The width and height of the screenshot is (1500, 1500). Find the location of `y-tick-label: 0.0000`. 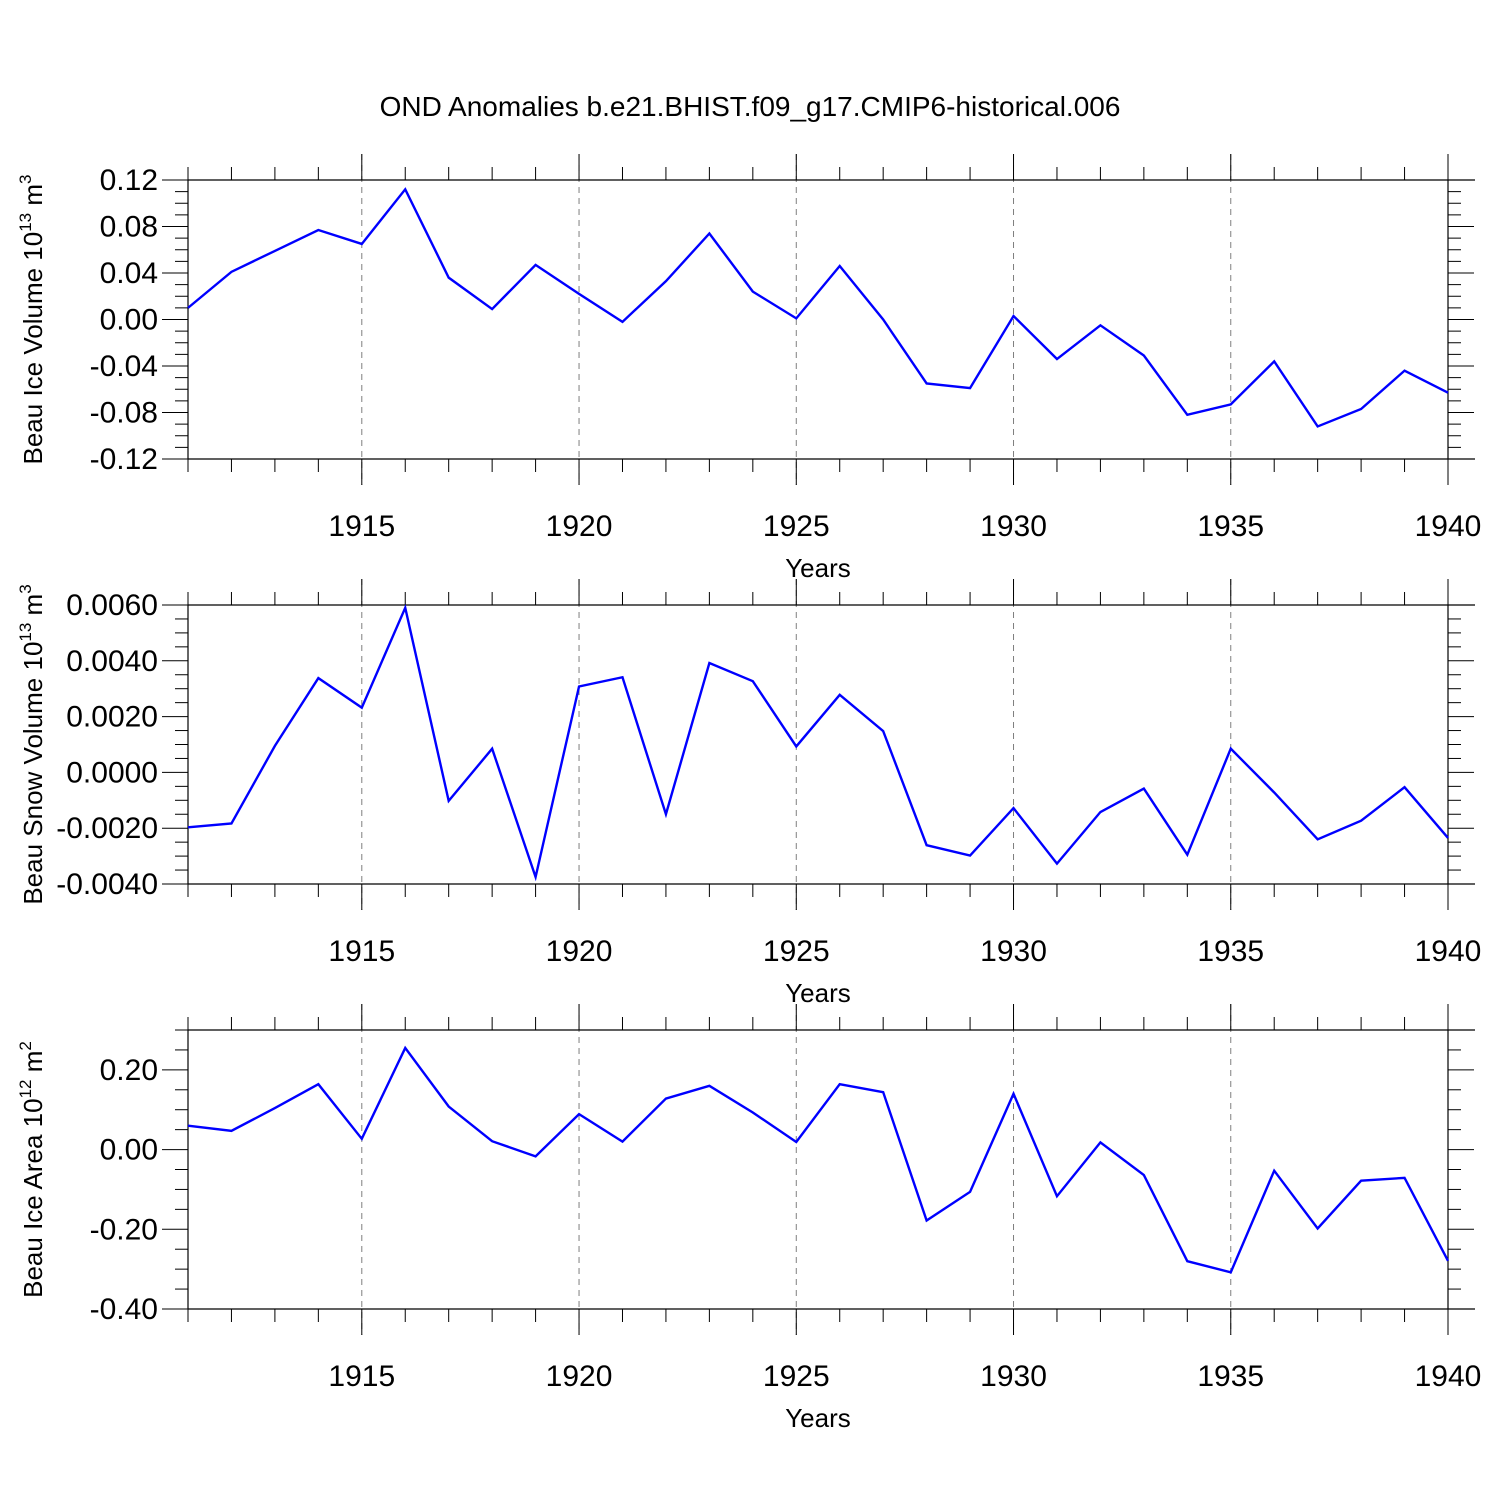

y-tick-label: 0.0000 is located at coordinates (112, 772).